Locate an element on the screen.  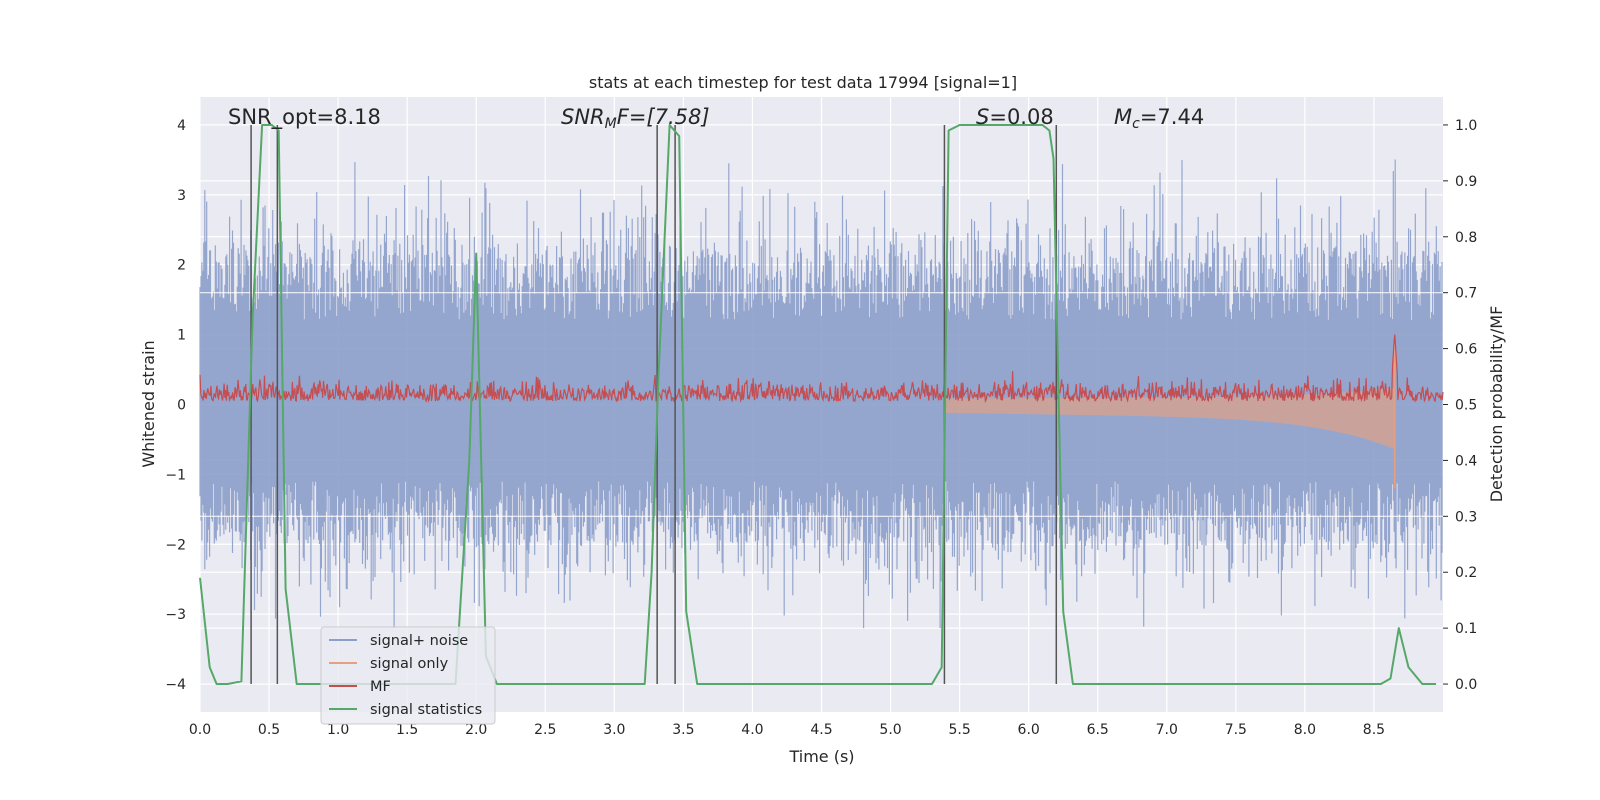
x-tick-label: 0.0 is located at coordinates (200, 730).